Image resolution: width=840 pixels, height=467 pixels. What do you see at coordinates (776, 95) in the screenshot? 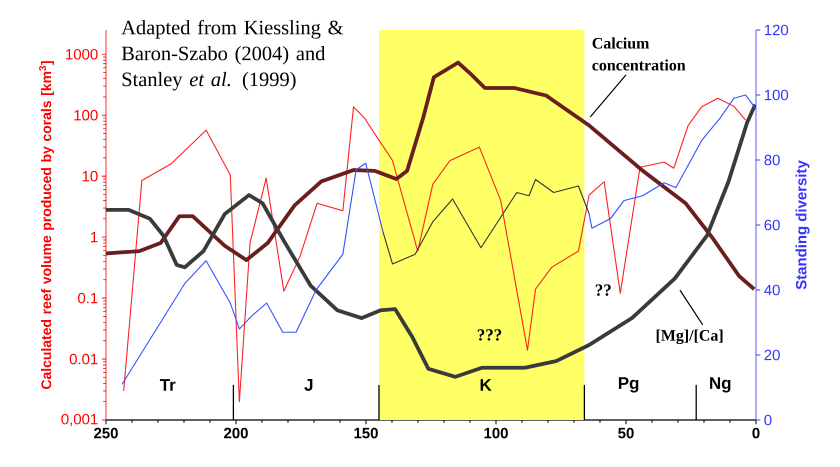
I see `y2-tick-label: 100` at bounding box center [776, 95].